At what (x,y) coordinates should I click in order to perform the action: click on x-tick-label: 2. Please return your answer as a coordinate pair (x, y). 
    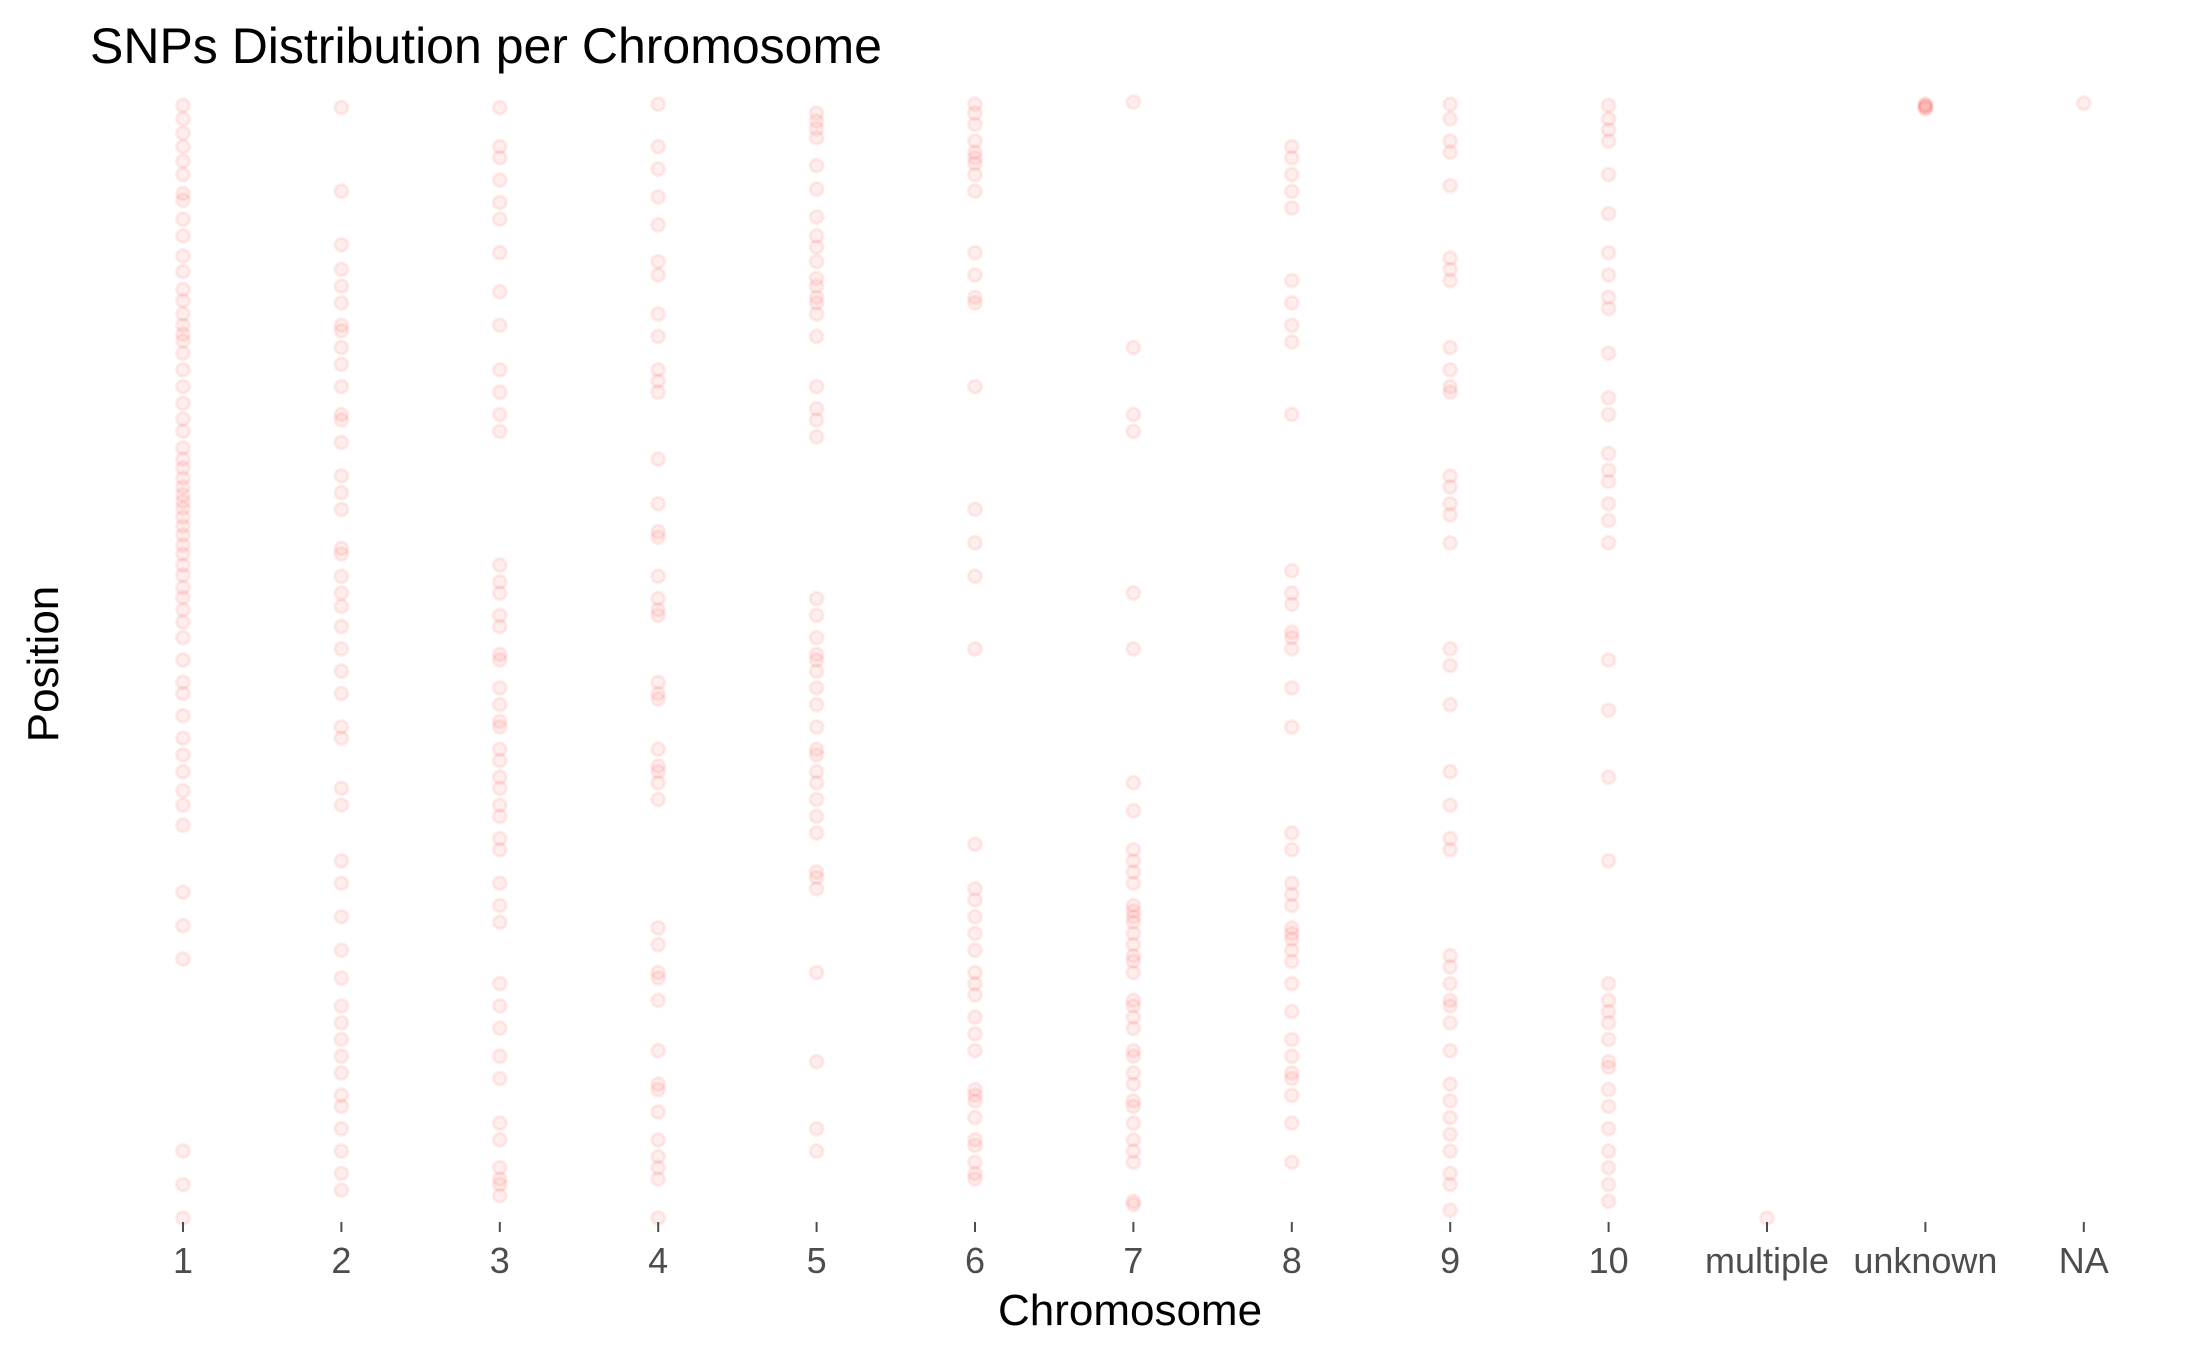
    Looking at the image, I should click on (341, 1260).